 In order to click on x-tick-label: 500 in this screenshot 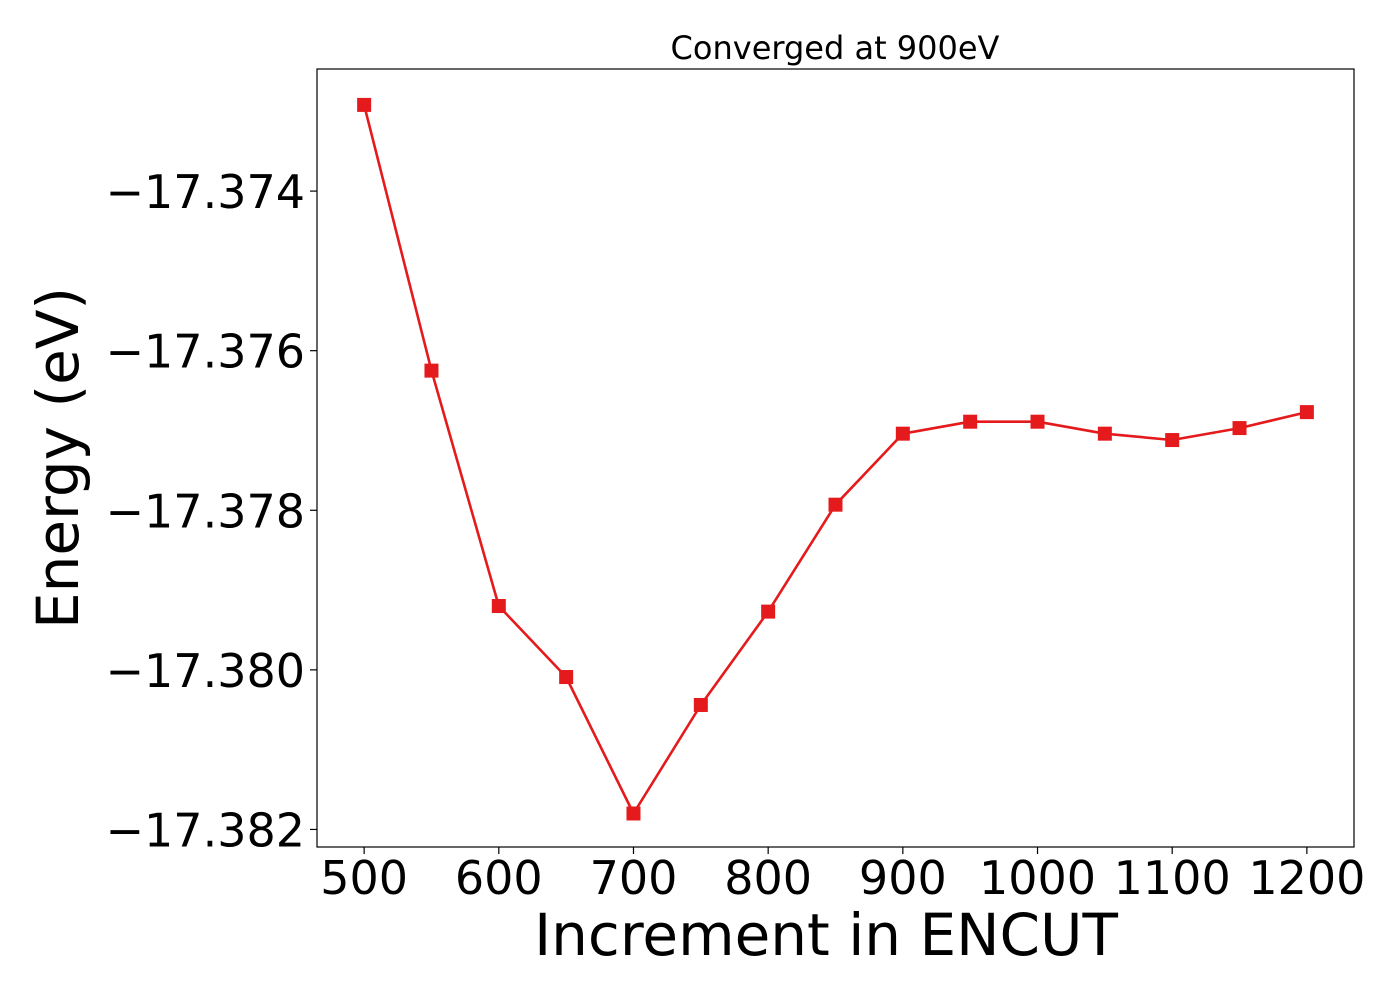, I will do `click(364, 878)`.